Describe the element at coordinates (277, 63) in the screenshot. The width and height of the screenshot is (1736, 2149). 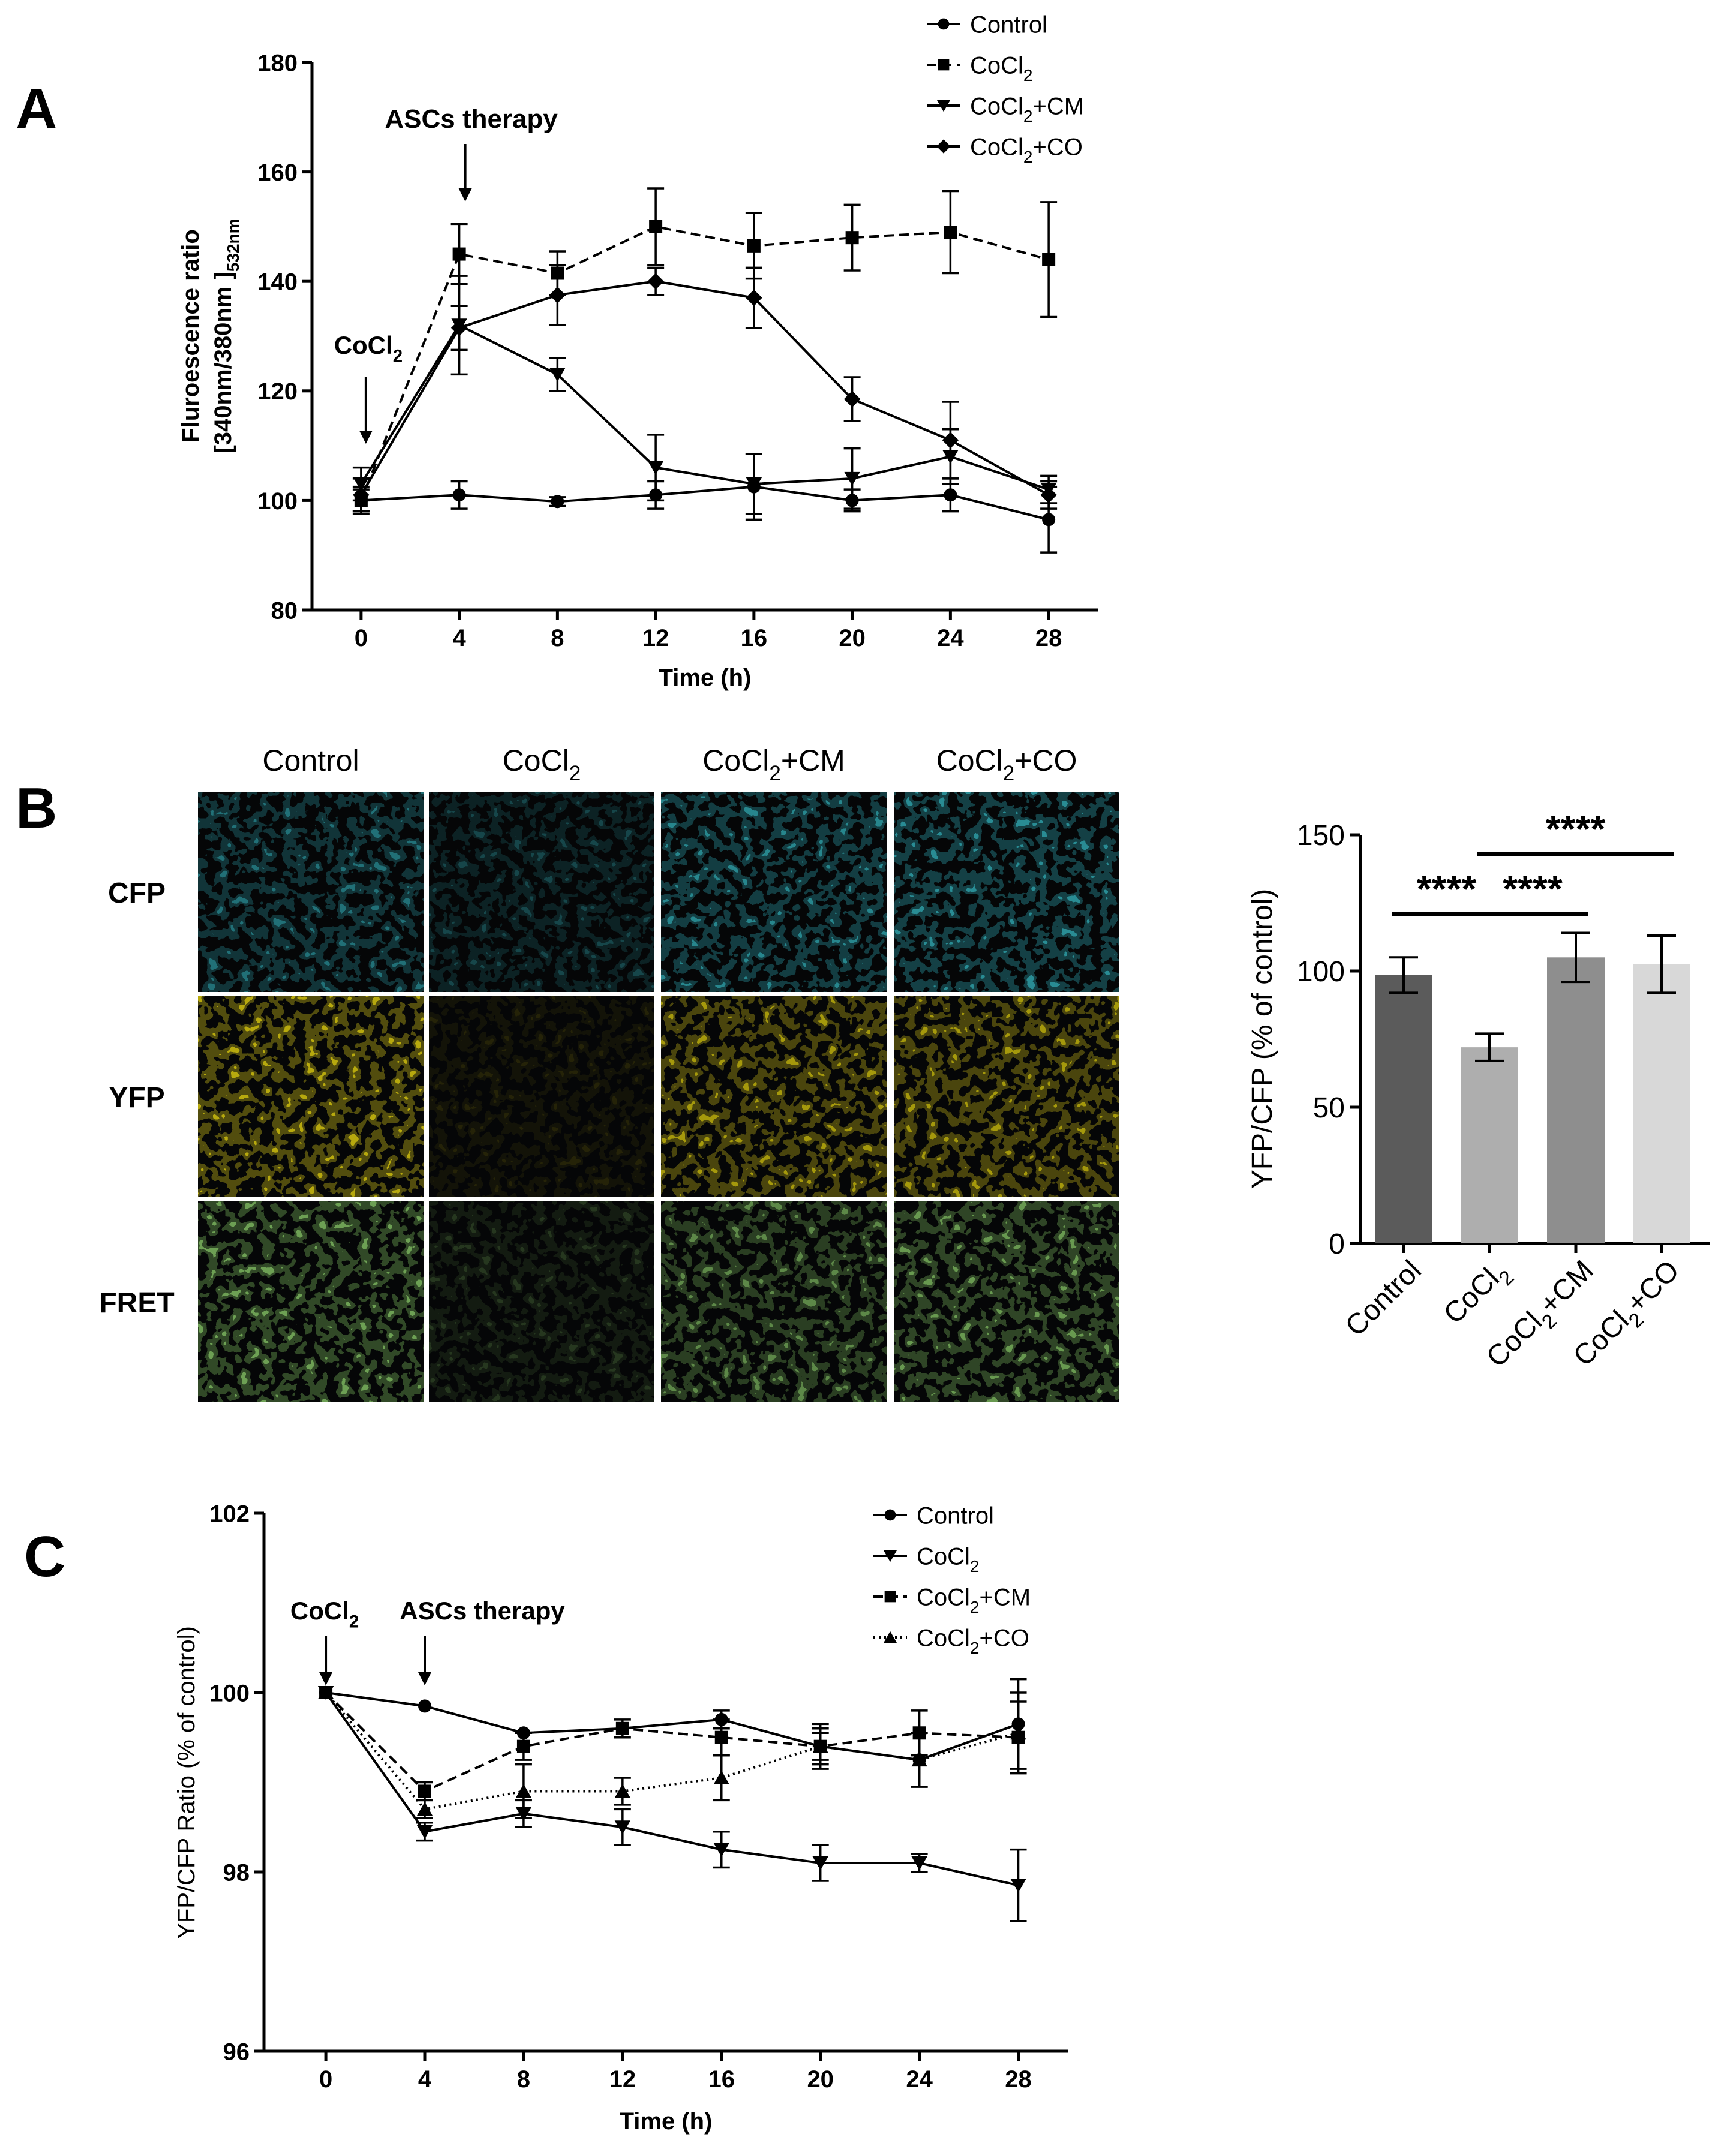
I see `y-tick-label: 180` at that location.